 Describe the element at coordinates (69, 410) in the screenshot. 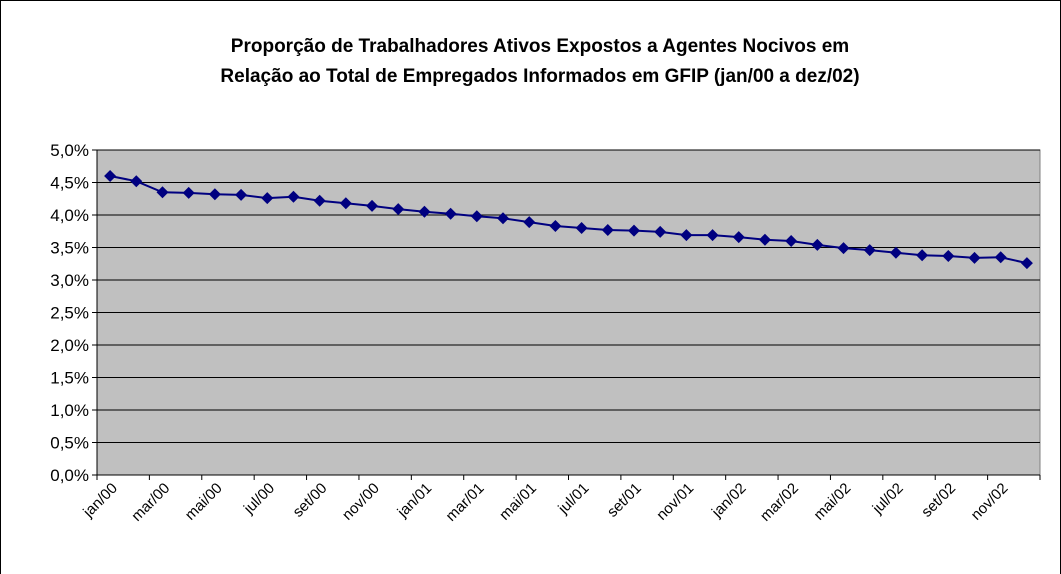

I see `y-tick-label: 1,0%` at that location.